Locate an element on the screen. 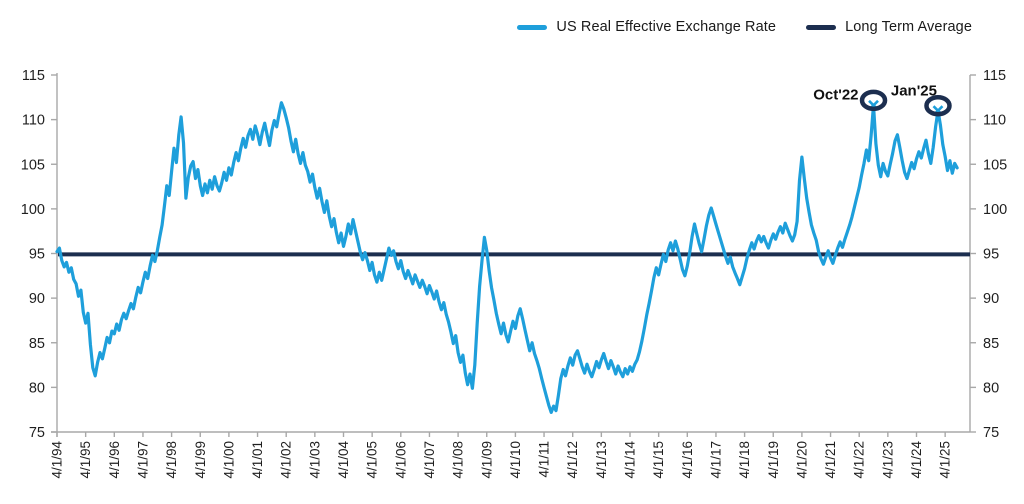 The width and height of the screenshot is (1024, 504). x-axis-label: 4/1/15 is located at coordinates (658, 460).